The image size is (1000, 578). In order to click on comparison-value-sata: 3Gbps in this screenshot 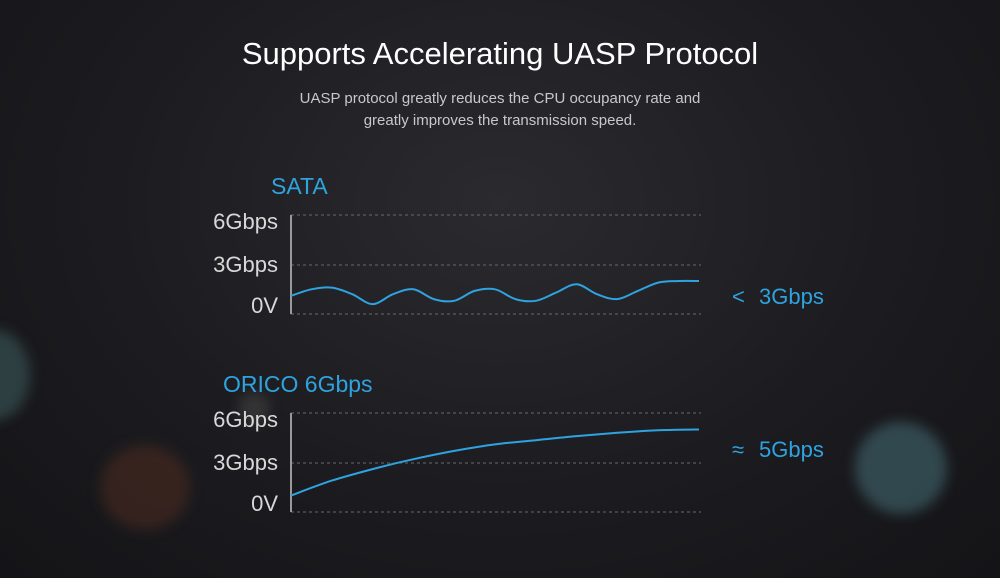, I will do `click(791, 296)`.